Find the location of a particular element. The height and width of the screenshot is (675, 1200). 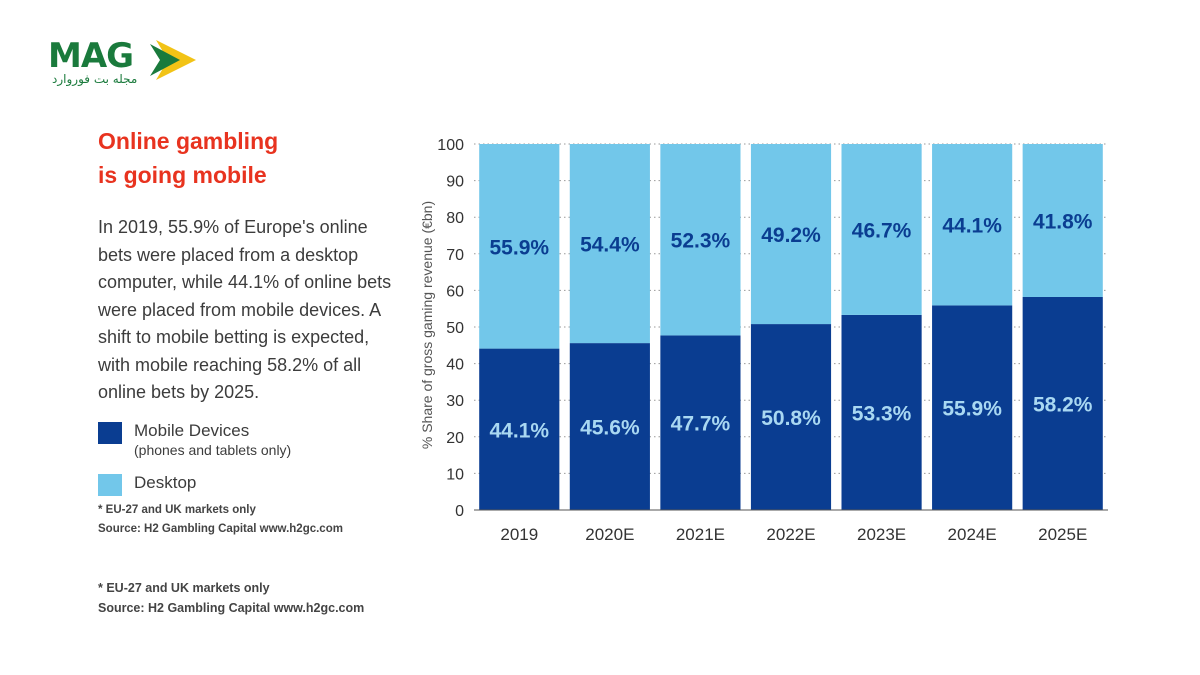

logo-subtitle: مجله بت فوروارد is located at coordinates (95, 79).